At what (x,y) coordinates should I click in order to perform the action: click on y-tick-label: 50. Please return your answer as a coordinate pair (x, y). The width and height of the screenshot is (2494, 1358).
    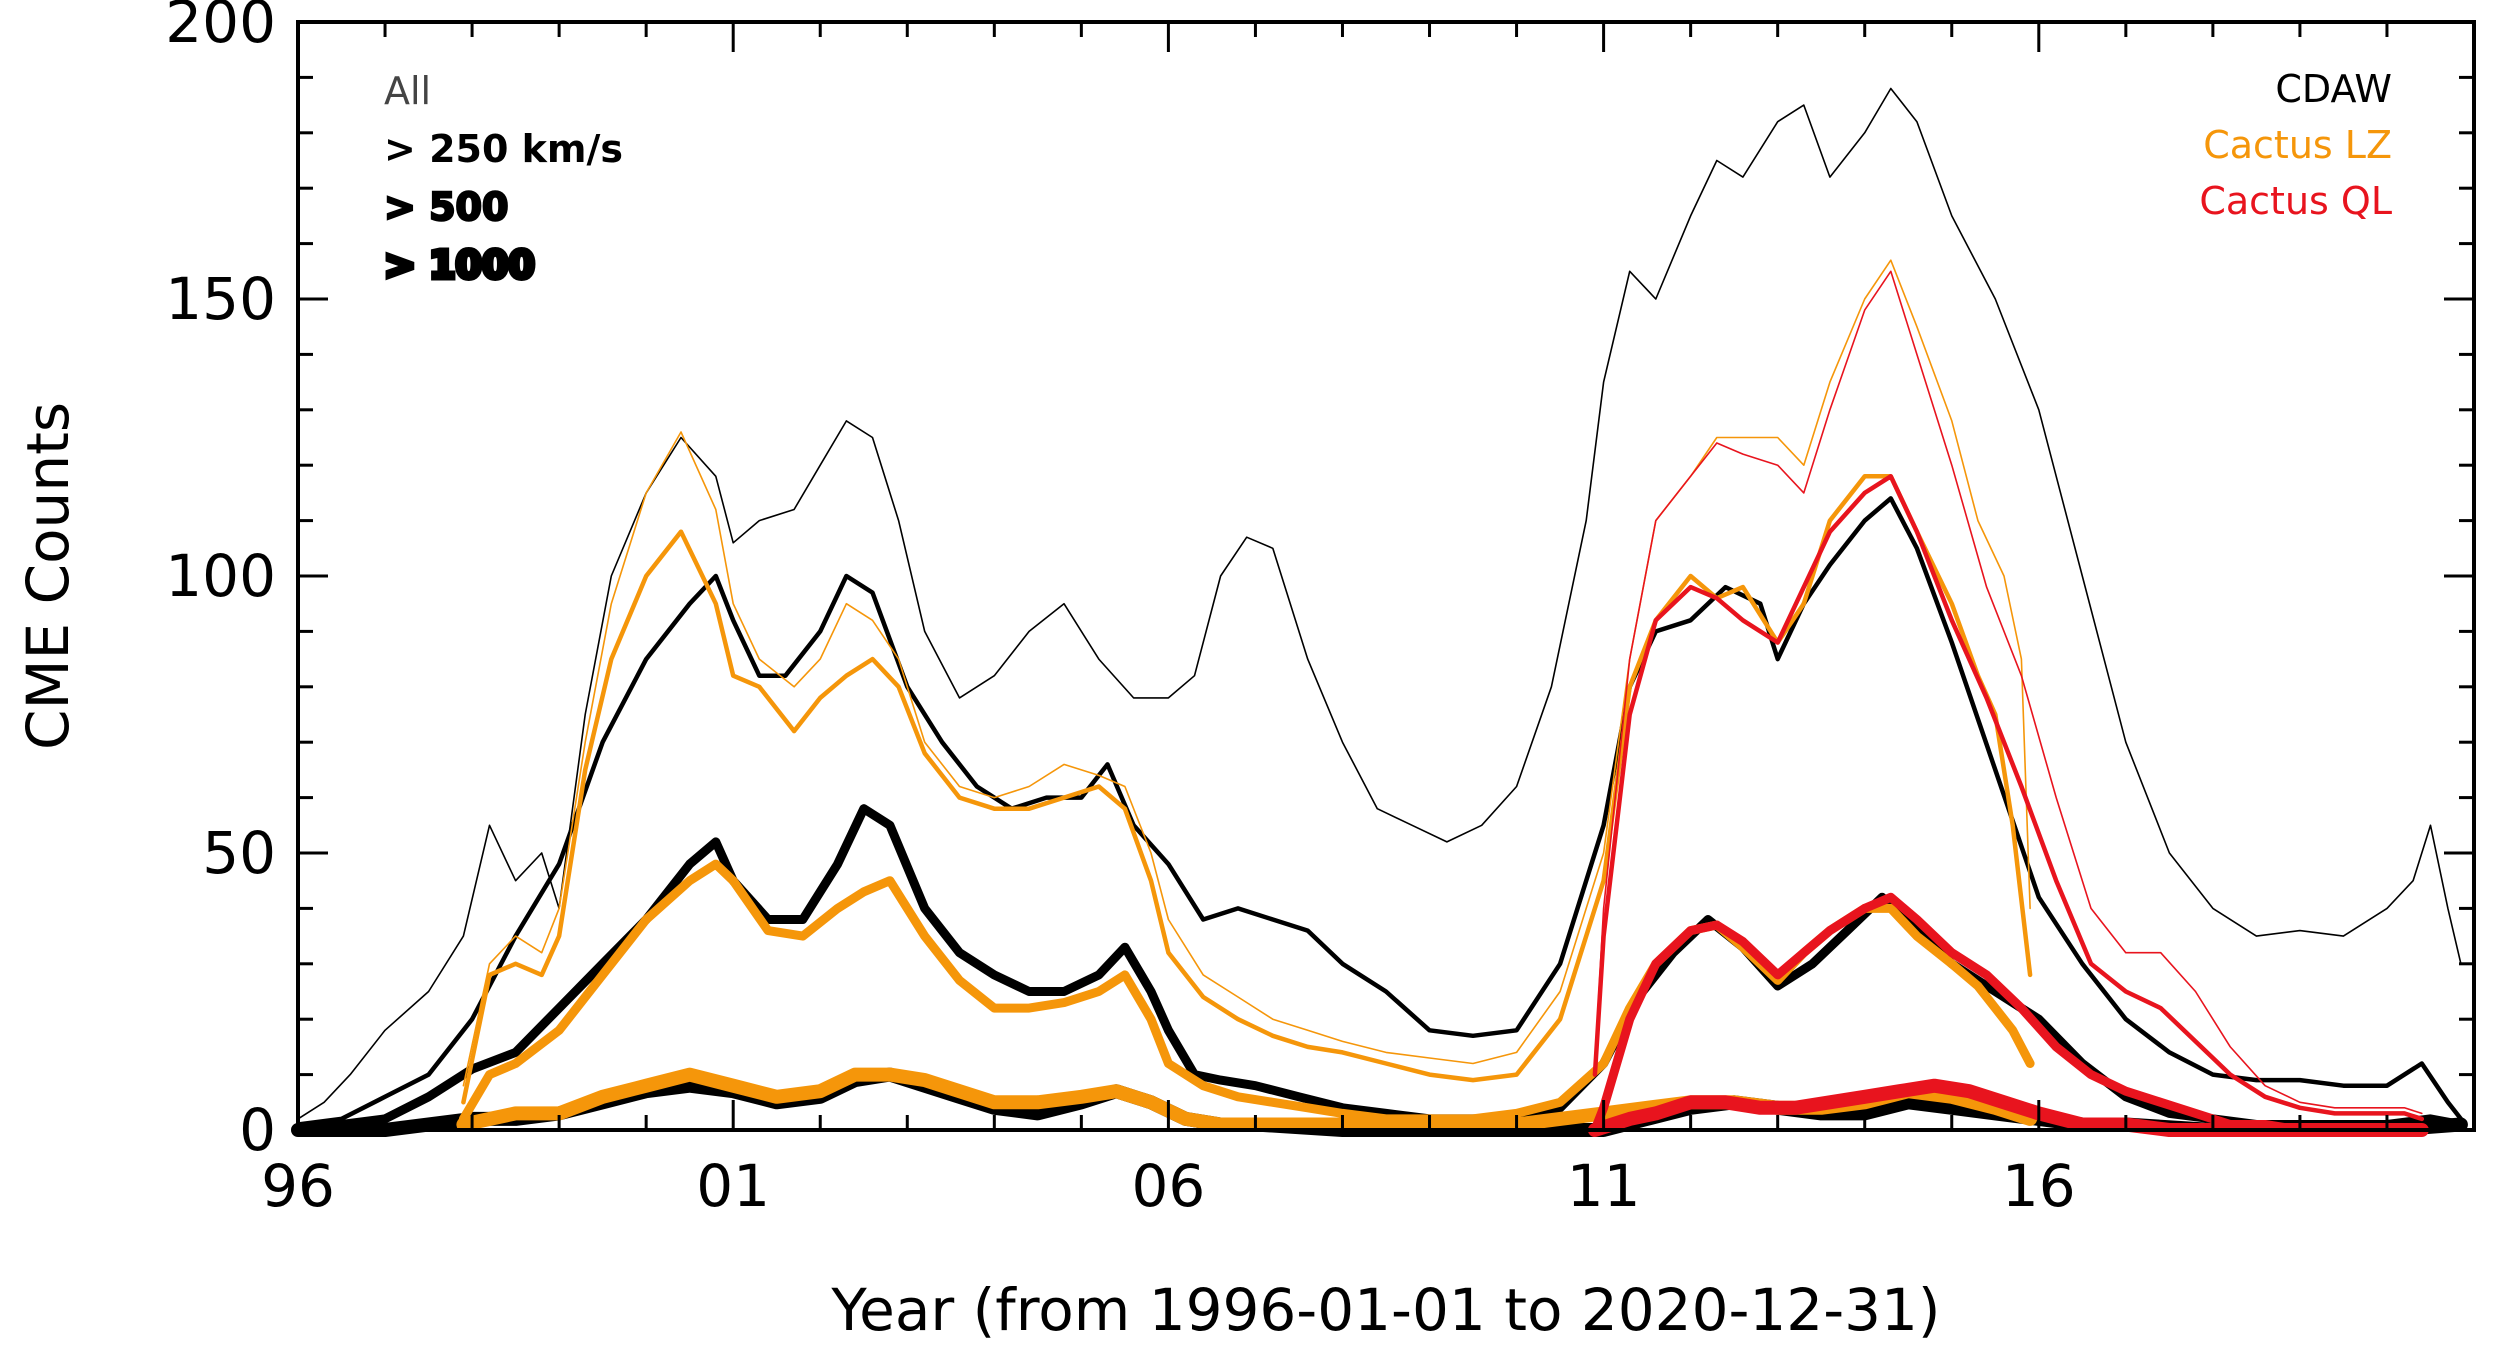
    Looking at the image, I should click on (239, 853).